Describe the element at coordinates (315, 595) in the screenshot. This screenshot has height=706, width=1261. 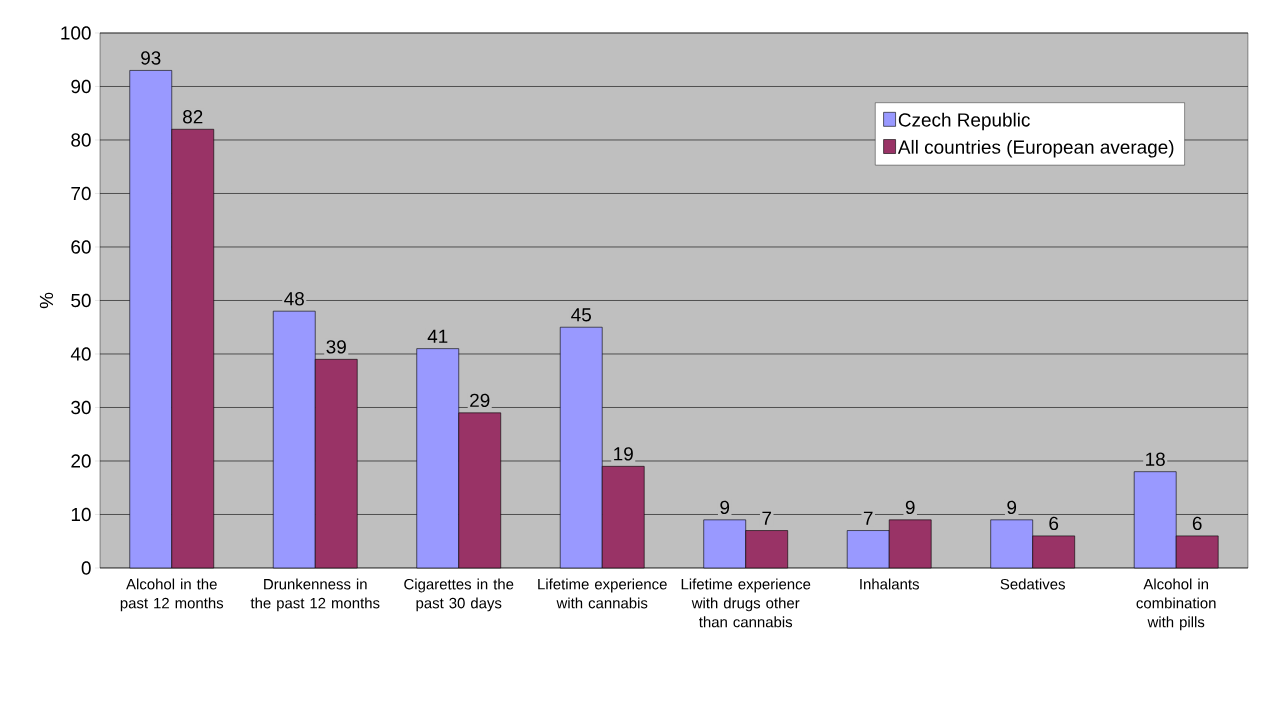
I see `x-tick-label: Drunkenness in the past 12 months` at that location.